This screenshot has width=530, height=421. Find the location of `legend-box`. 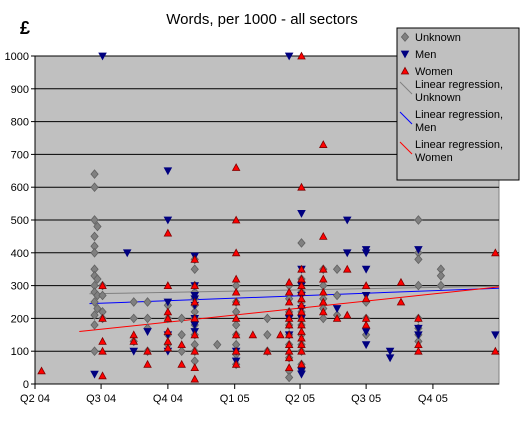

legend-box is located at coordinates (458, 104).